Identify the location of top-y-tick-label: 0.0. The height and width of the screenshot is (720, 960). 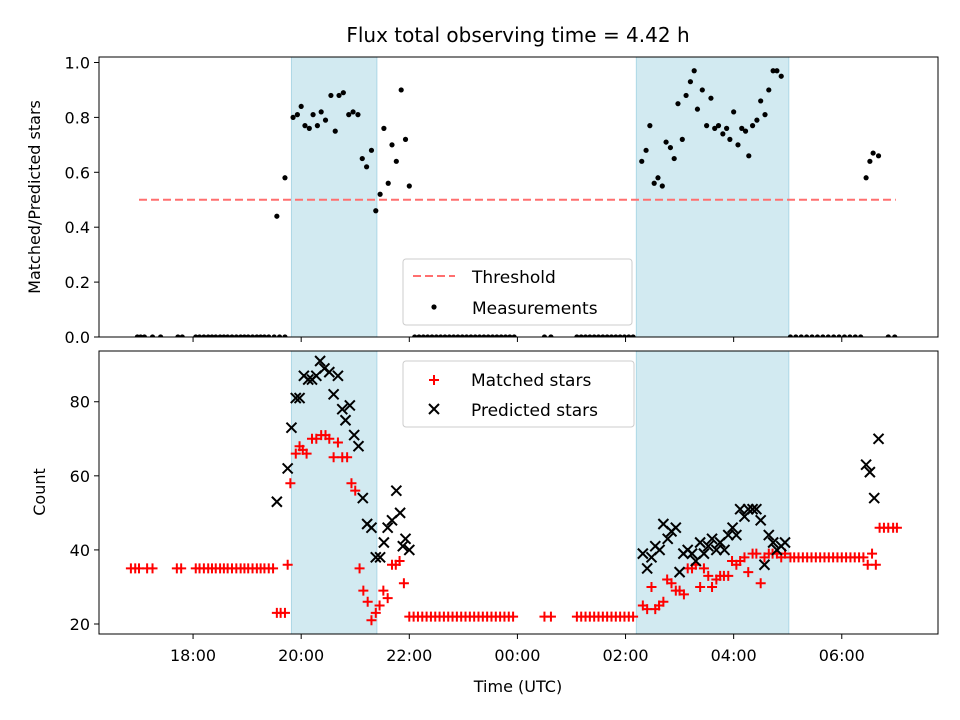
(77, 337).